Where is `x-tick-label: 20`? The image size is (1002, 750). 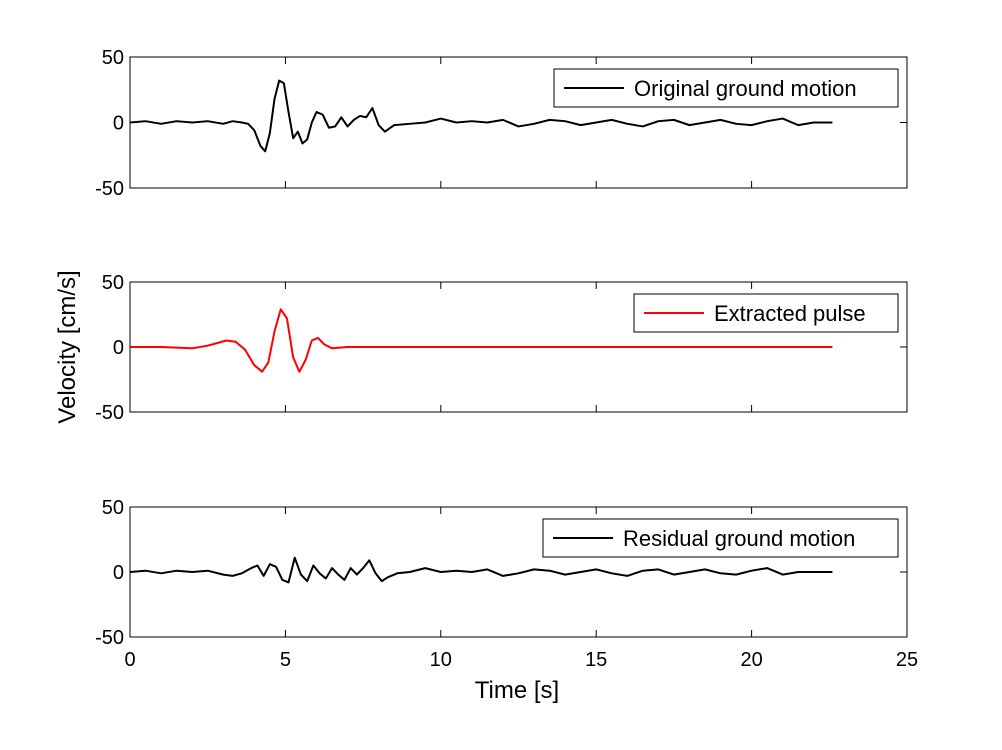 x-tick-label: 20 is located at coordinates (751, 660).